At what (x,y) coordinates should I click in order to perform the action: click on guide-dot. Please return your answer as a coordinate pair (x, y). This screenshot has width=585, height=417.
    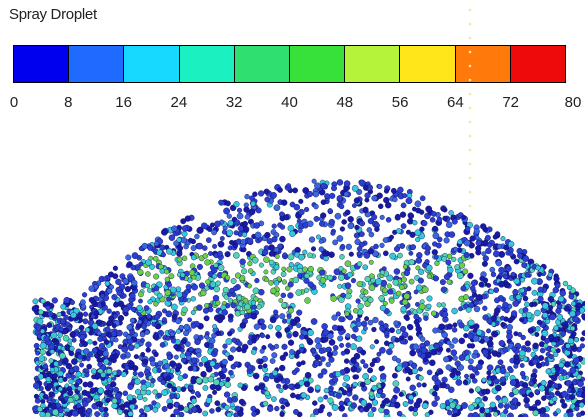
    Looking at the image, I should click on (470, 206).